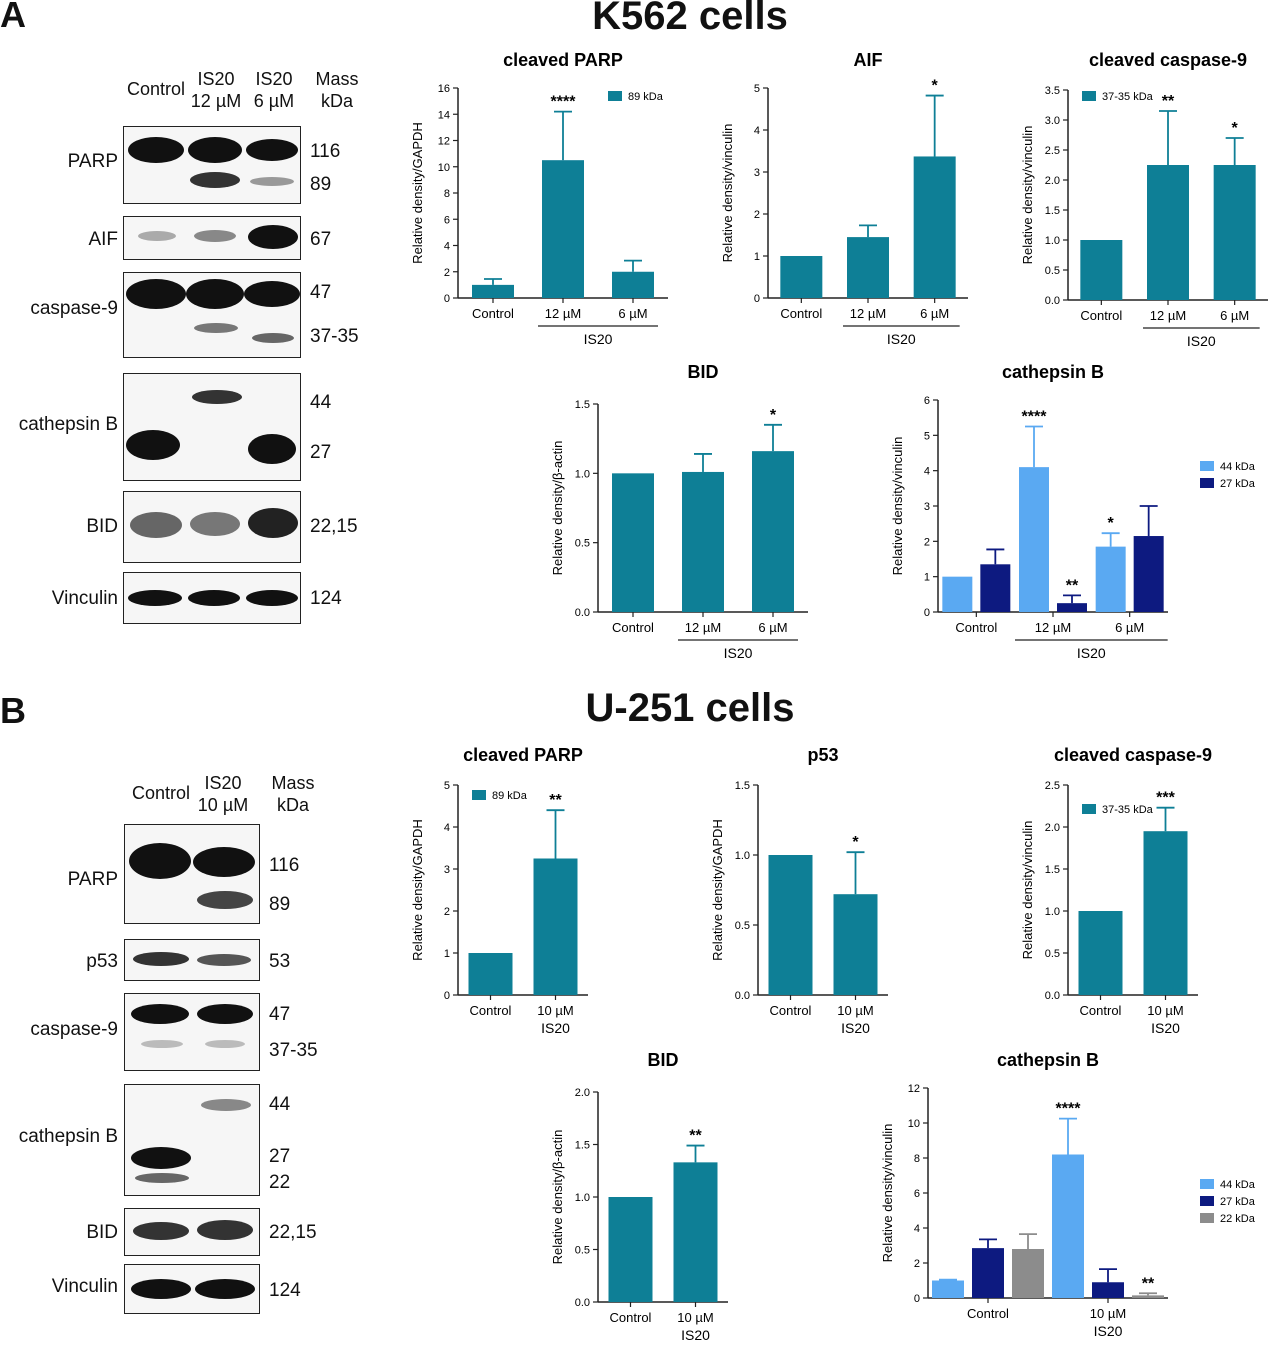 This screenshot has height=1347, width=1282. Describe the element at coordinates (321, 292) in the screenshot. I see `blot-a-mass-47: 47` at that location.